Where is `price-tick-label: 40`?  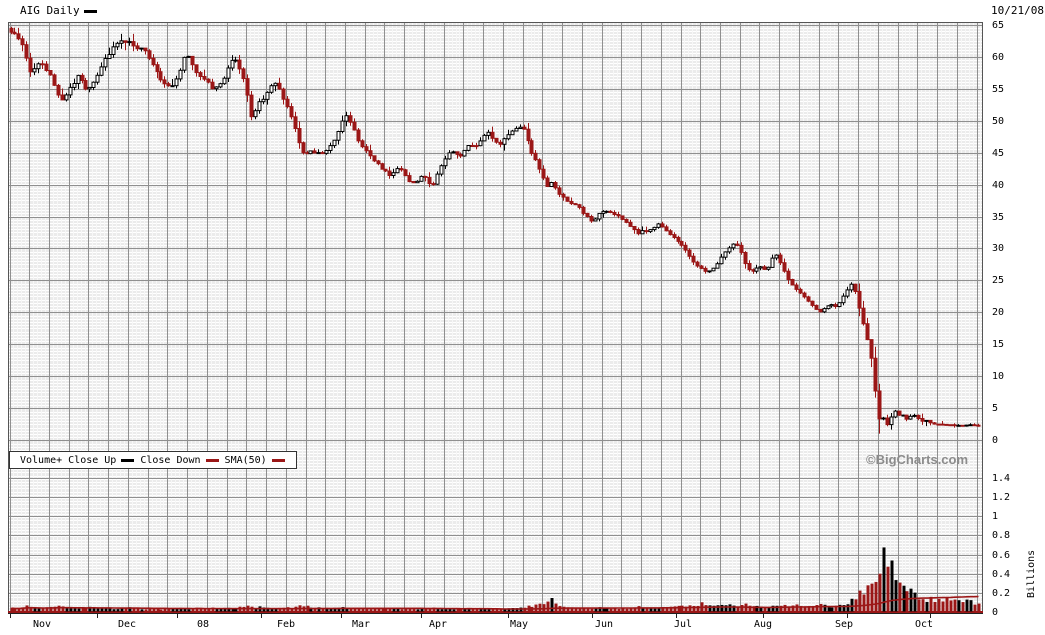
price-tick-label: 40 is located at coordinates (998, 185).